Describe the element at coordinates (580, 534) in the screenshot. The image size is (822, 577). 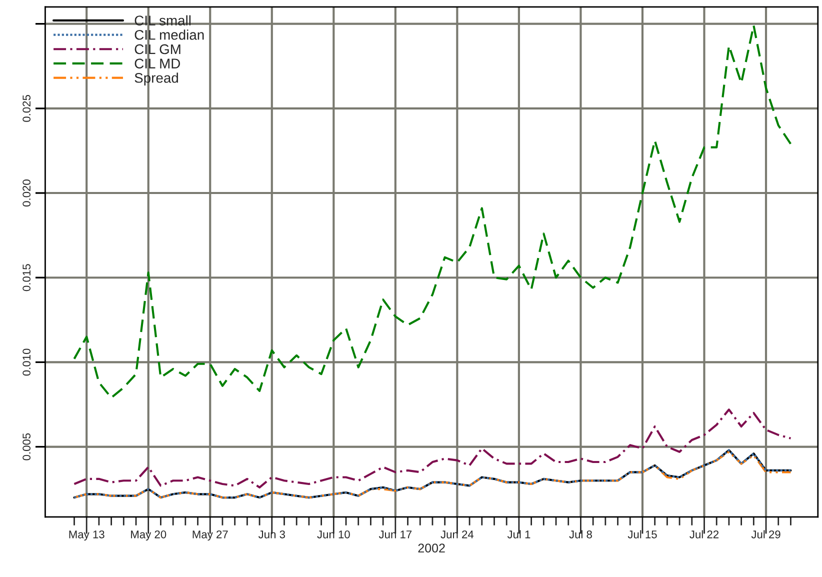
I see `x-tick-label: Jul 8` at that location.